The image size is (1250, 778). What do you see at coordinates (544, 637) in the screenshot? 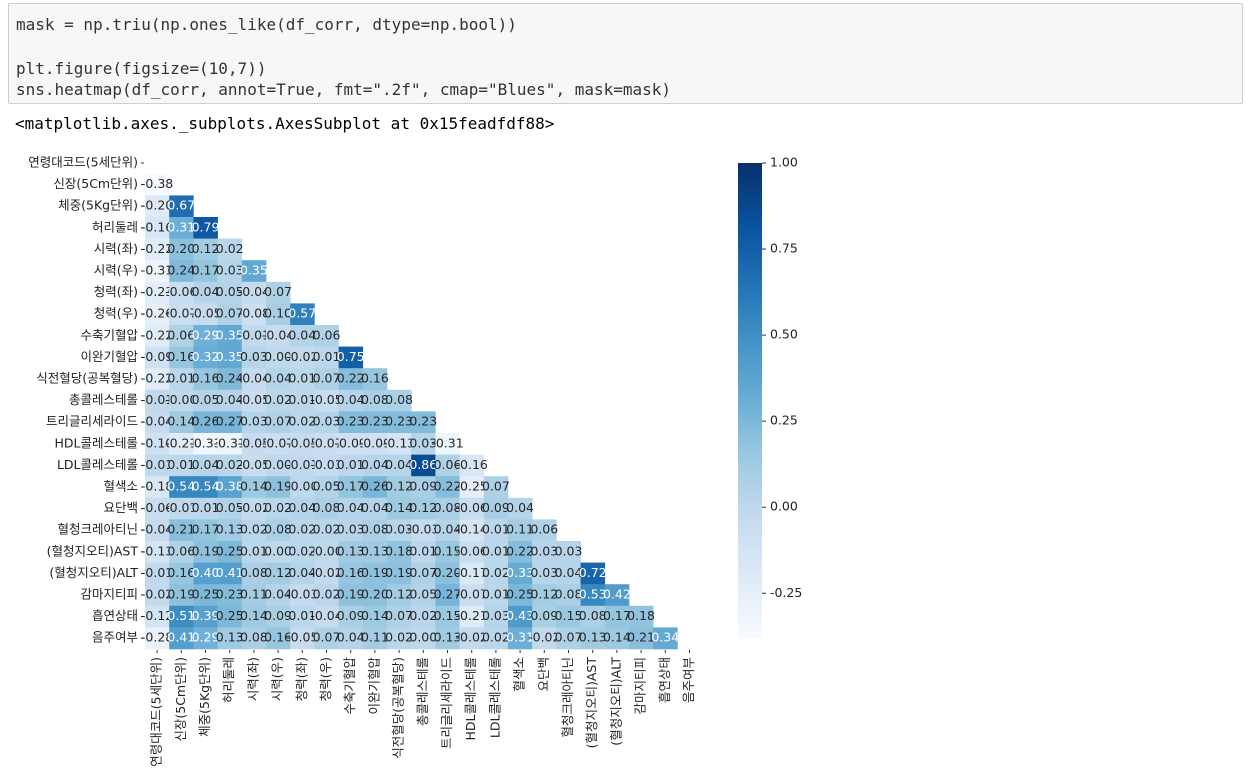
I see `cell-label: -0.02` at bounding box center [544, 637].